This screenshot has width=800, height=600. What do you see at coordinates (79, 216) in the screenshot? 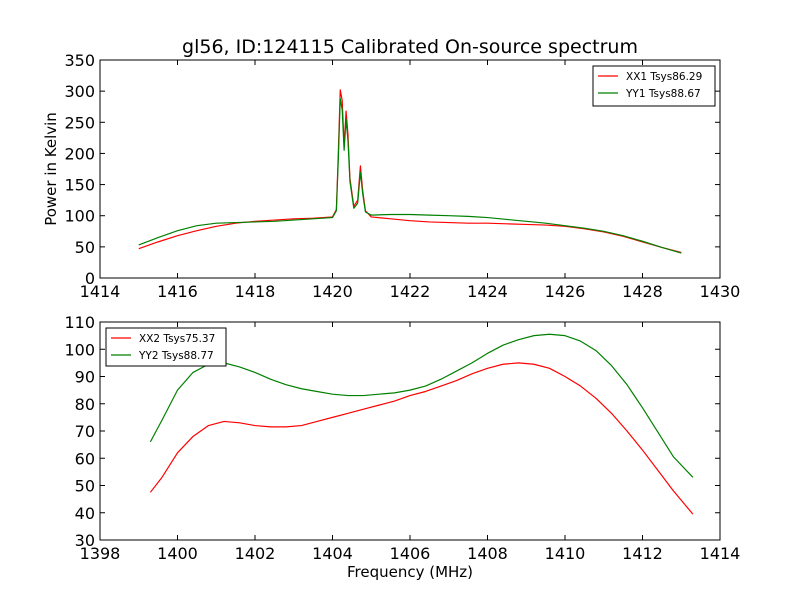
I see `top-y-tick-label: 100` at bounding box center [79, 216].